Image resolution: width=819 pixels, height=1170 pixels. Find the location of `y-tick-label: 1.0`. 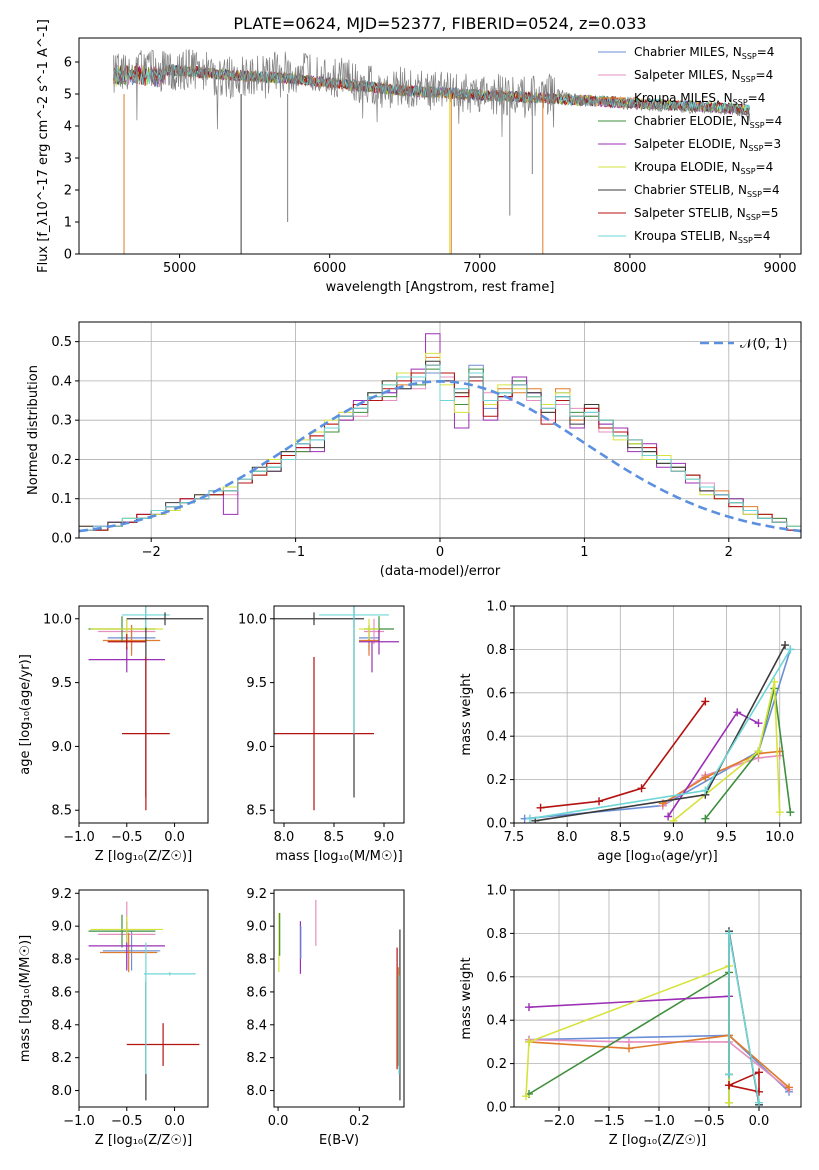

y-tick-label: 1.0 is located at coordinates (496, 891).